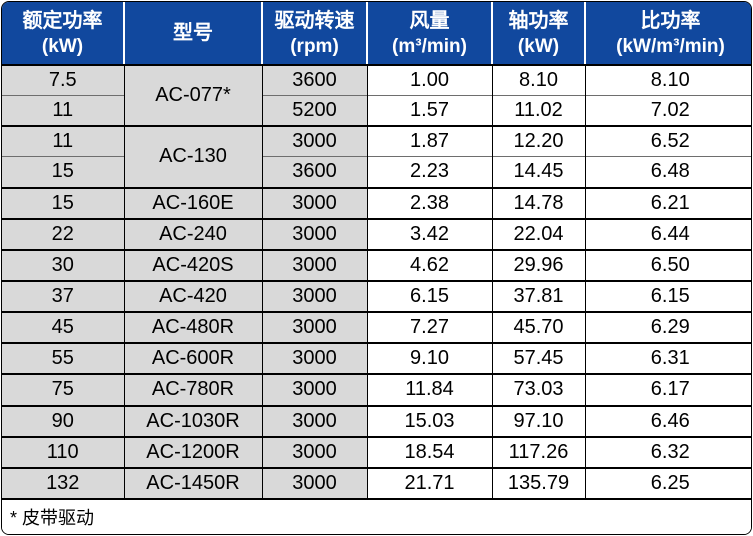 This screenshot has width=753, height=536. What do you see at coordinates (667, 482) in the screenshot?
I see `specific-power-cell: 6.25` at bounding box center [667, 482].